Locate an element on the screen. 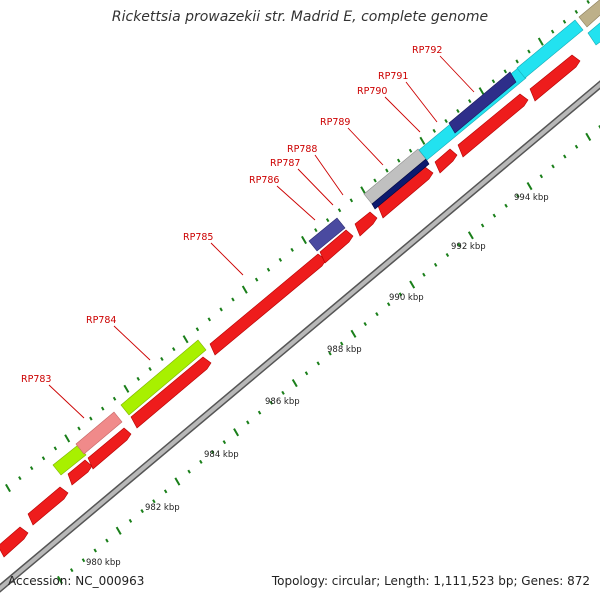 The height and width of the screenshot is (600, 600). kbp-label: 990 kbp is located at coordinates (406, 298).